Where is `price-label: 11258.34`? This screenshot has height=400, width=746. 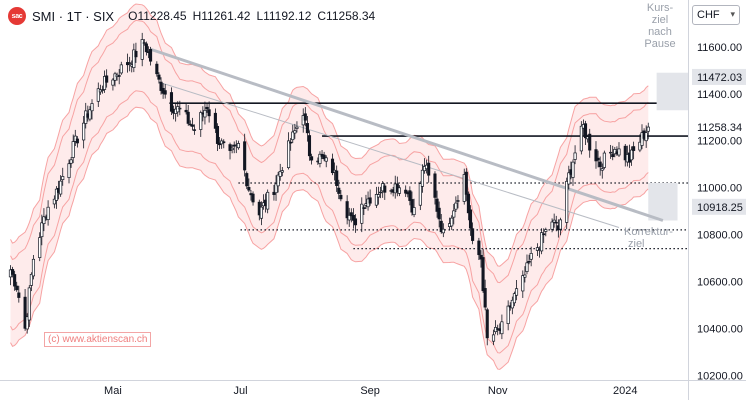 price-label: 11258.34 is located at coordinates (719, 128).